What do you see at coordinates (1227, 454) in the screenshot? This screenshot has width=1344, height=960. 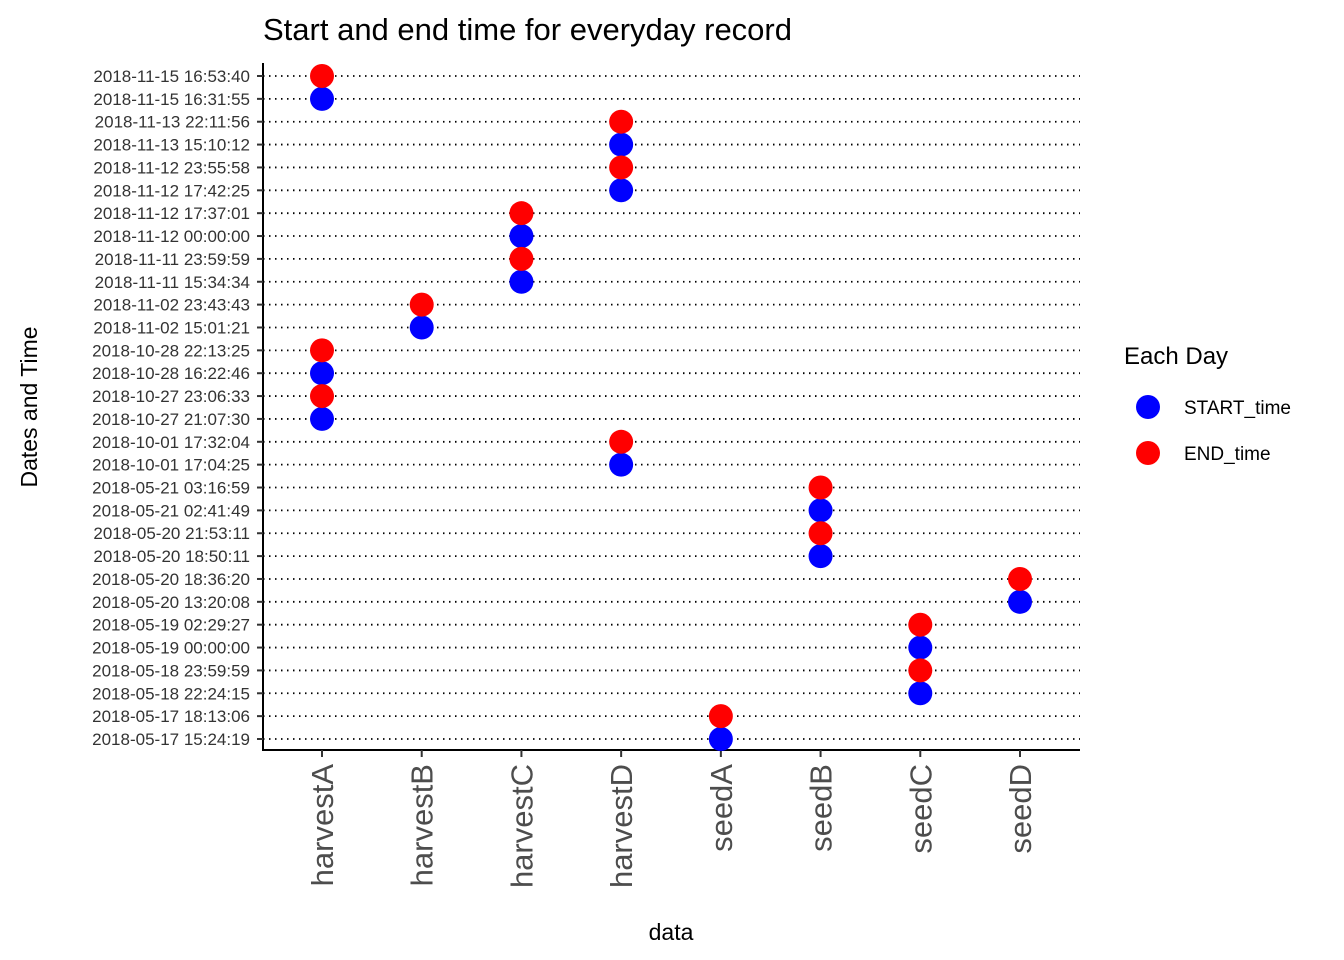 I see `legend-label: END_time` at bounding box center [1227, 454].